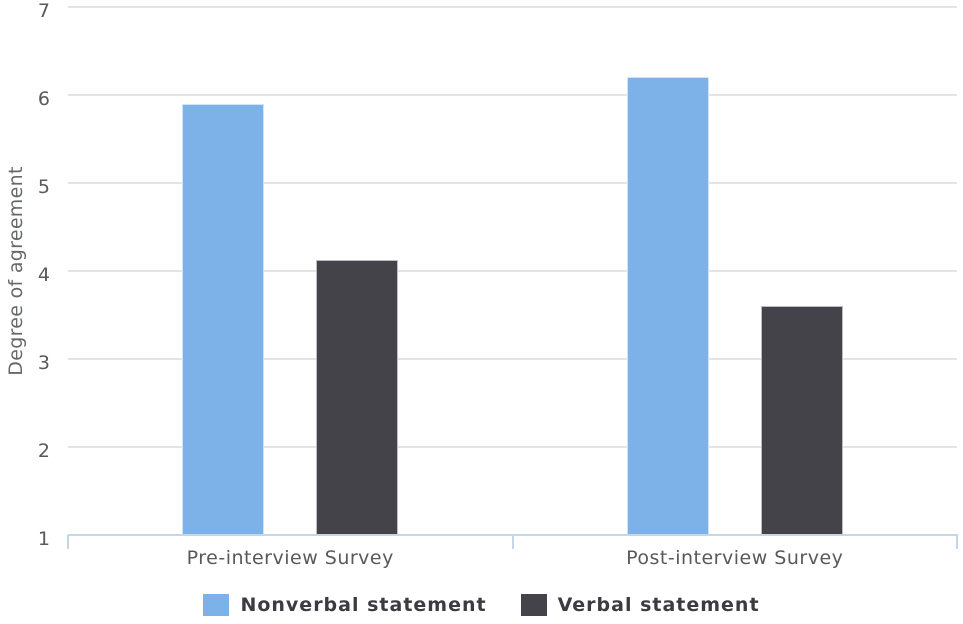 Image resolution: width=963 pixels, height=624 pixels. I want to click on y-tick-label: 2, so click(43, 451).